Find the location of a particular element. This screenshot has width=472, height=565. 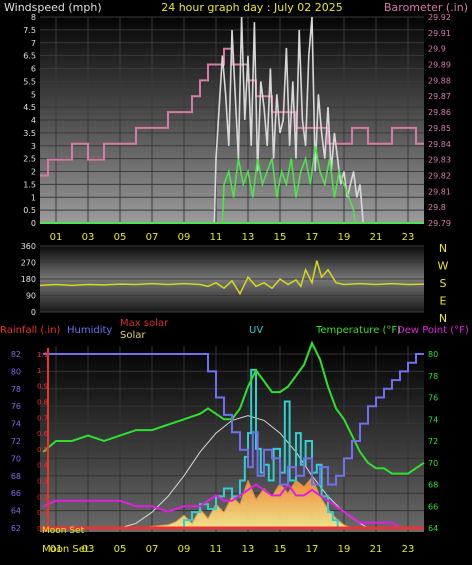

top-x-tick-label: 21 is located at coordinates (376, 237).